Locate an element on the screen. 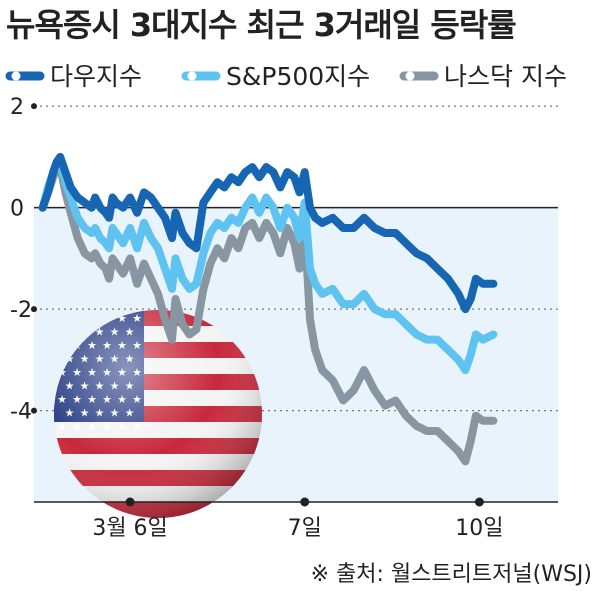  legend-label: S&P500지수 is located at coordinates (298, 76).